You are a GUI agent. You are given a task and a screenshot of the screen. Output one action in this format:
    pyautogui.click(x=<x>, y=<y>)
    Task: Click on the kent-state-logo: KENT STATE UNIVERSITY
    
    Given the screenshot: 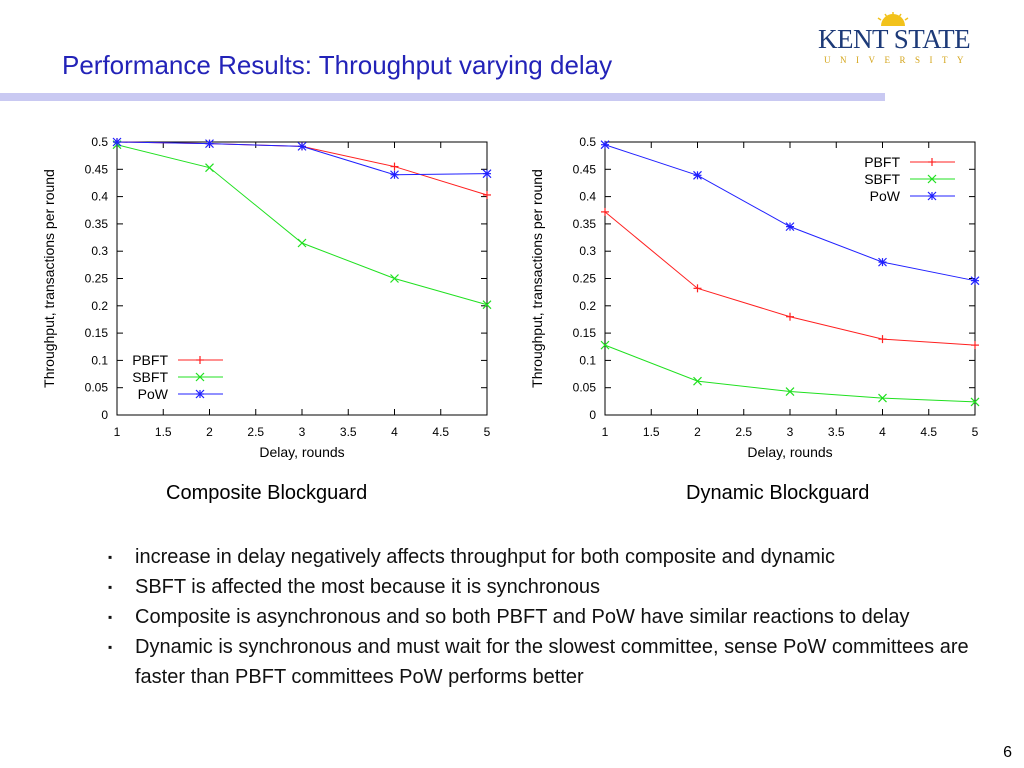 What is the action you would take?
    pyautogui.click(x=894, y=40)
    